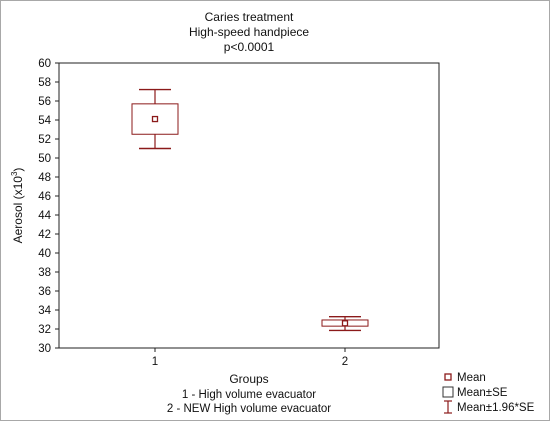 This screenshot has height=421, width=550. What do you see at coordinates (44, 178) in the screenshot?
I see `y-tick-label-48: 48` at bounding box center [44, 178].